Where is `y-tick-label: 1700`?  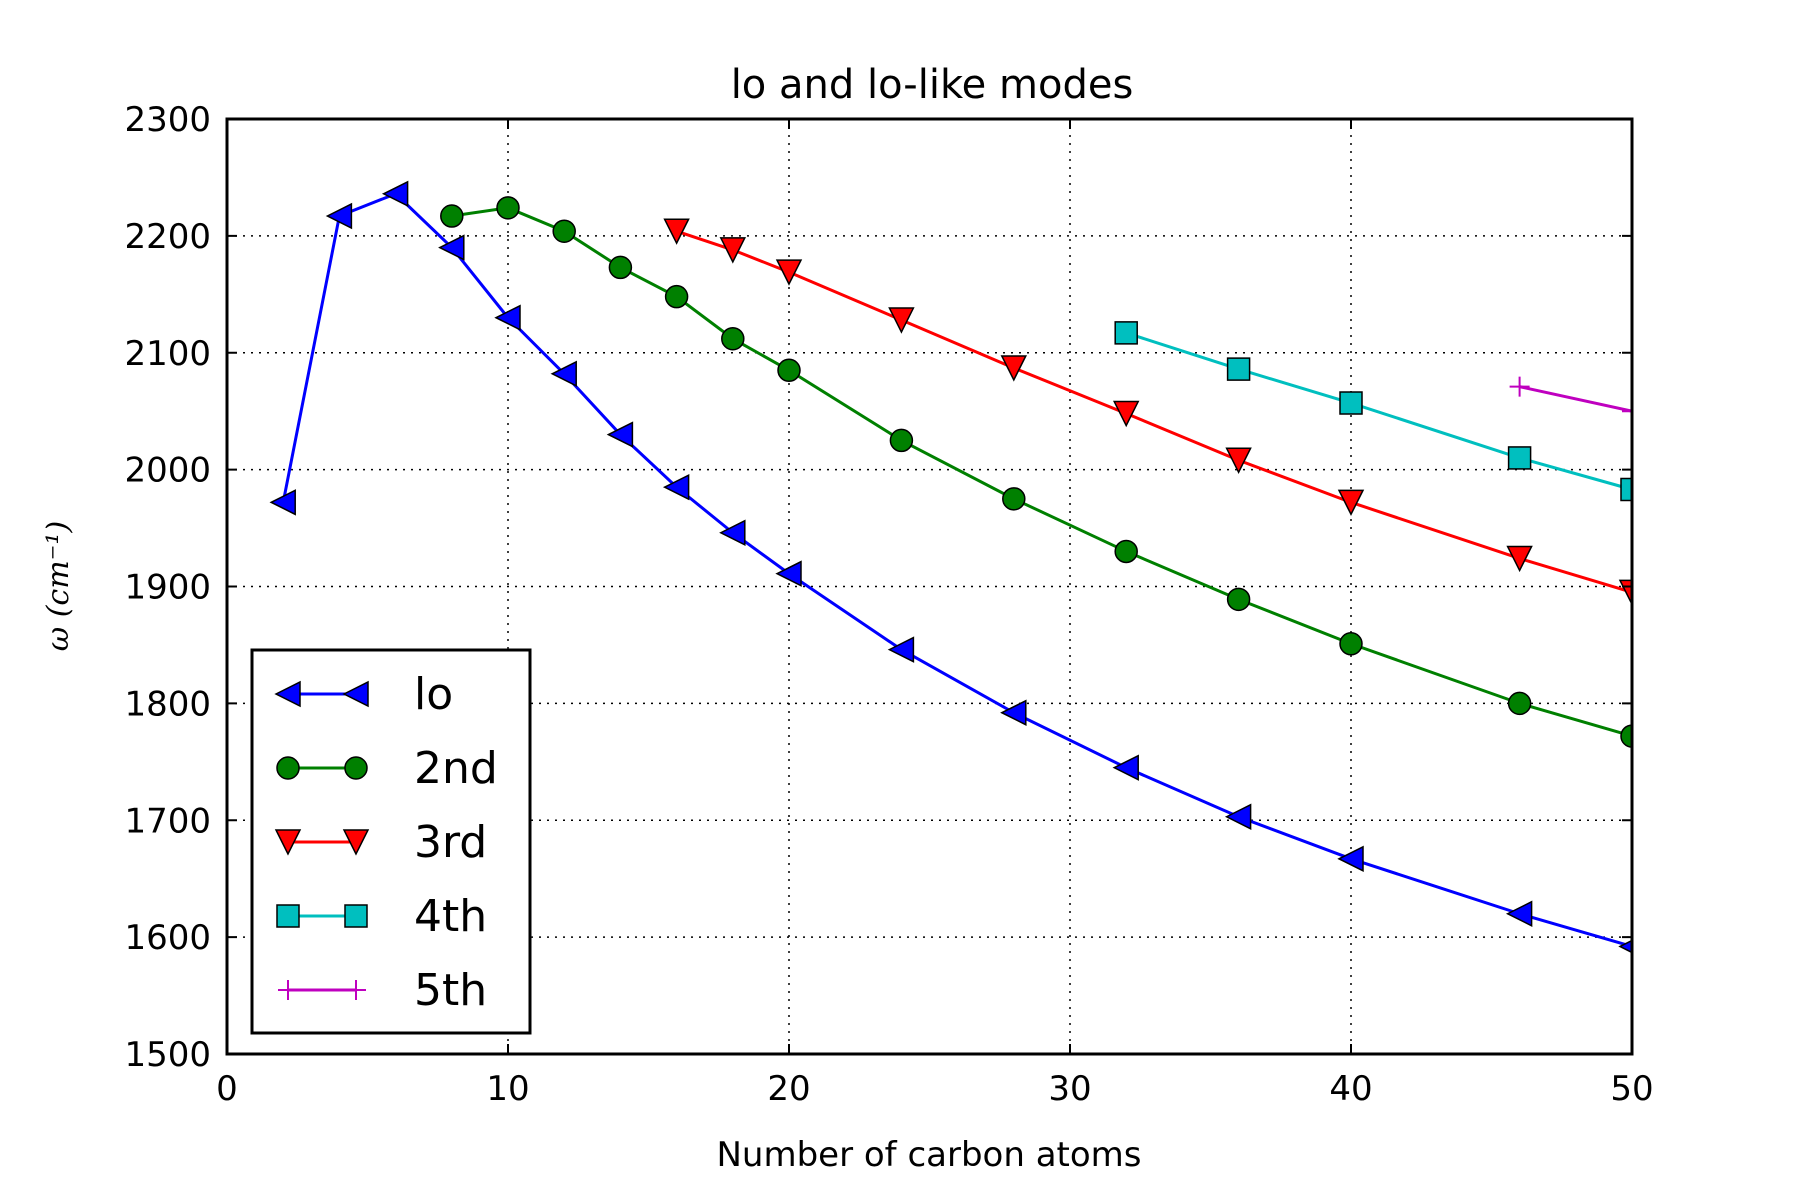
y-tick-label: 1700 is located at coordinates (167, 821).